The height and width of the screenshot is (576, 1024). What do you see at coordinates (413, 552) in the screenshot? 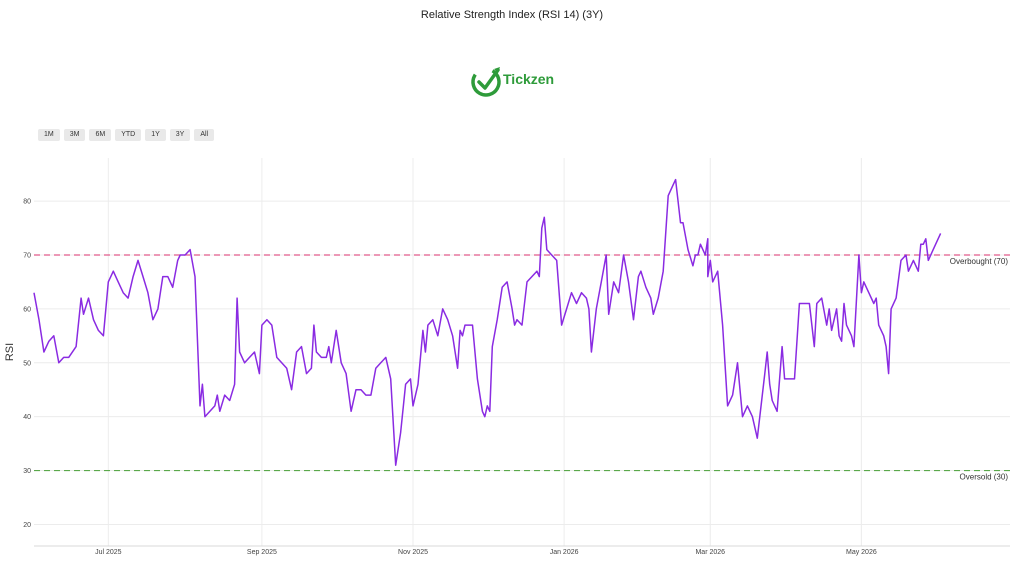
I see `x-tick-label: Nov 2025` at bounding box center [413, 552].